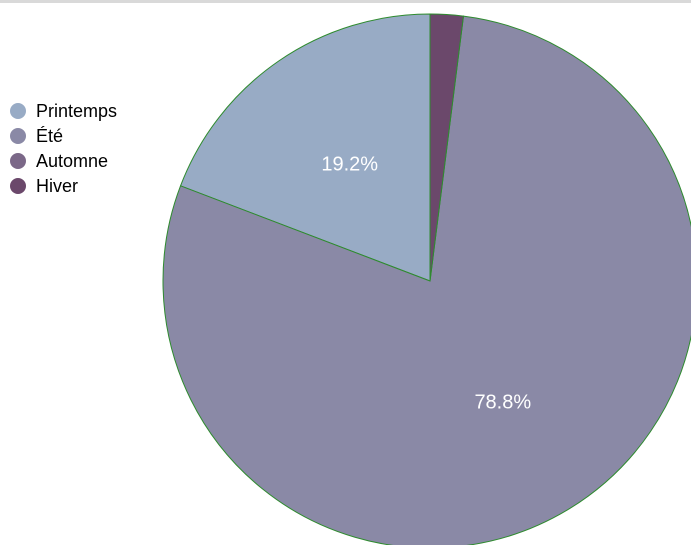  I want to click on legend-label-printemps: Printemps, so click(77, 111).